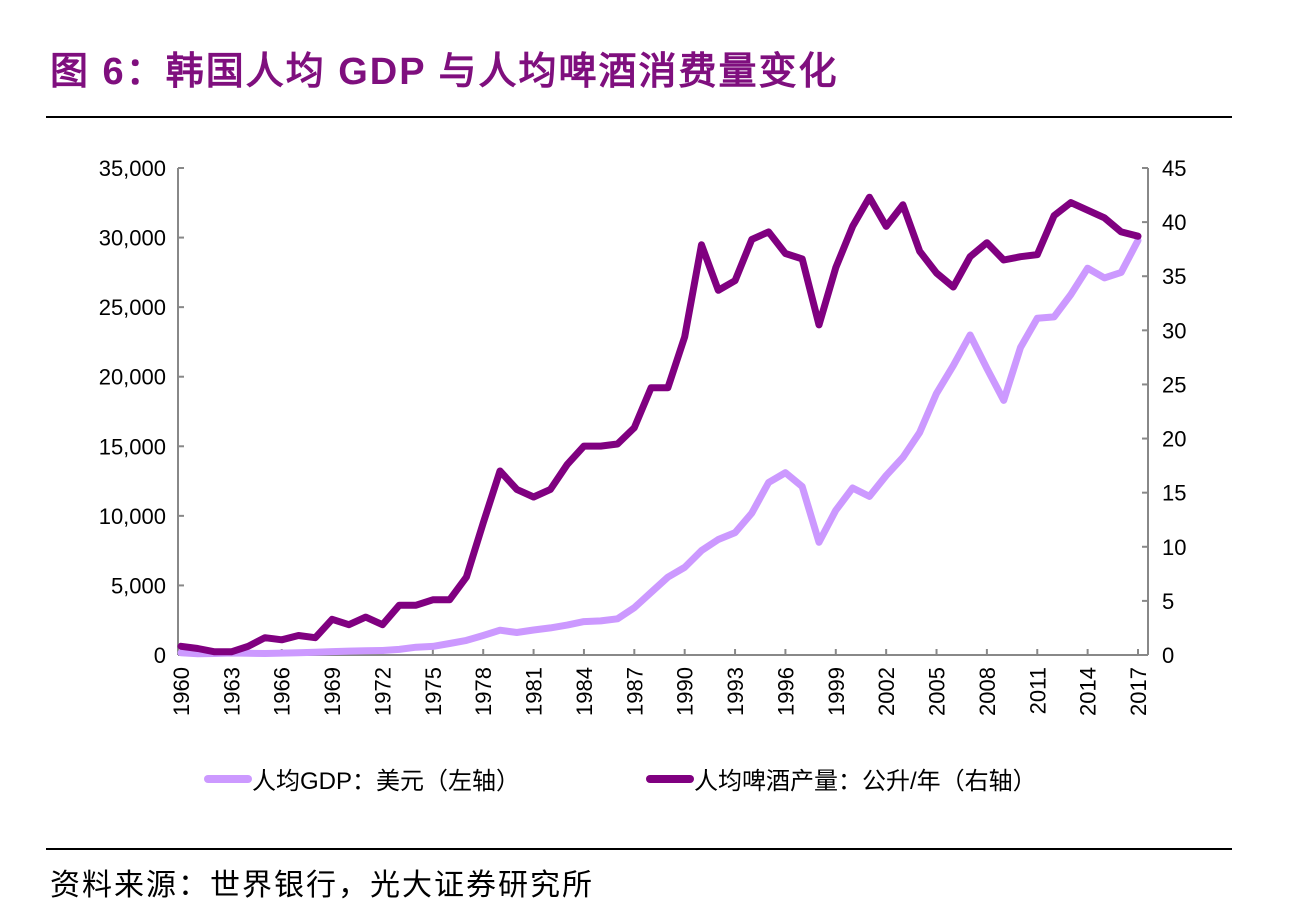 The height and width of the screenshot is (924, 1308). What do you see at coordinates (444, 72) in the screenshot?
I see `chart-title: 图 6：韩国人均 GDP 与人均啤酒消费量变化` at bounding box center [444, 72].